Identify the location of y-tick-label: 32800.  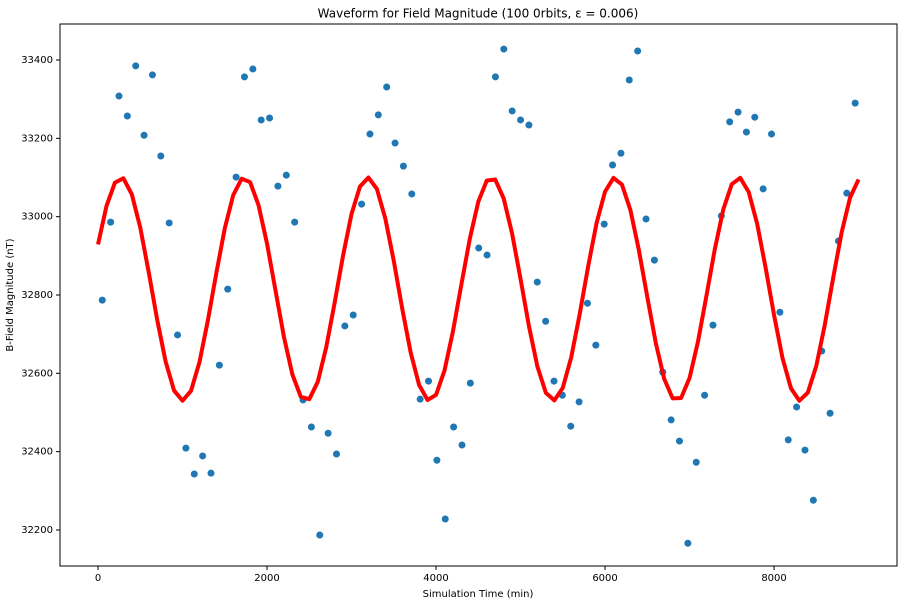
(37, 295).